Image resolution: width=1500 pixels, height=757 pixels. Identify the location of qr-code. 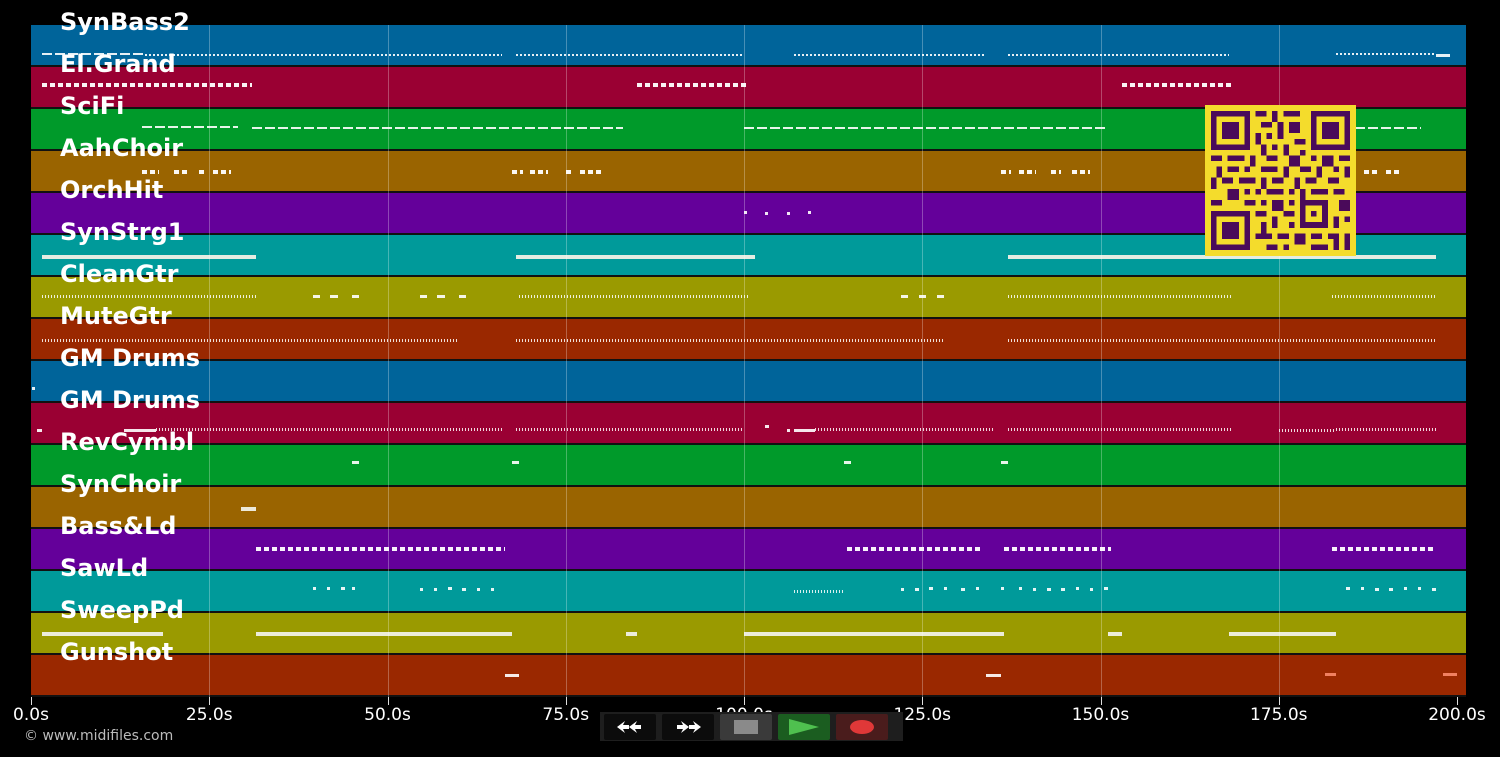
(1280, 180).